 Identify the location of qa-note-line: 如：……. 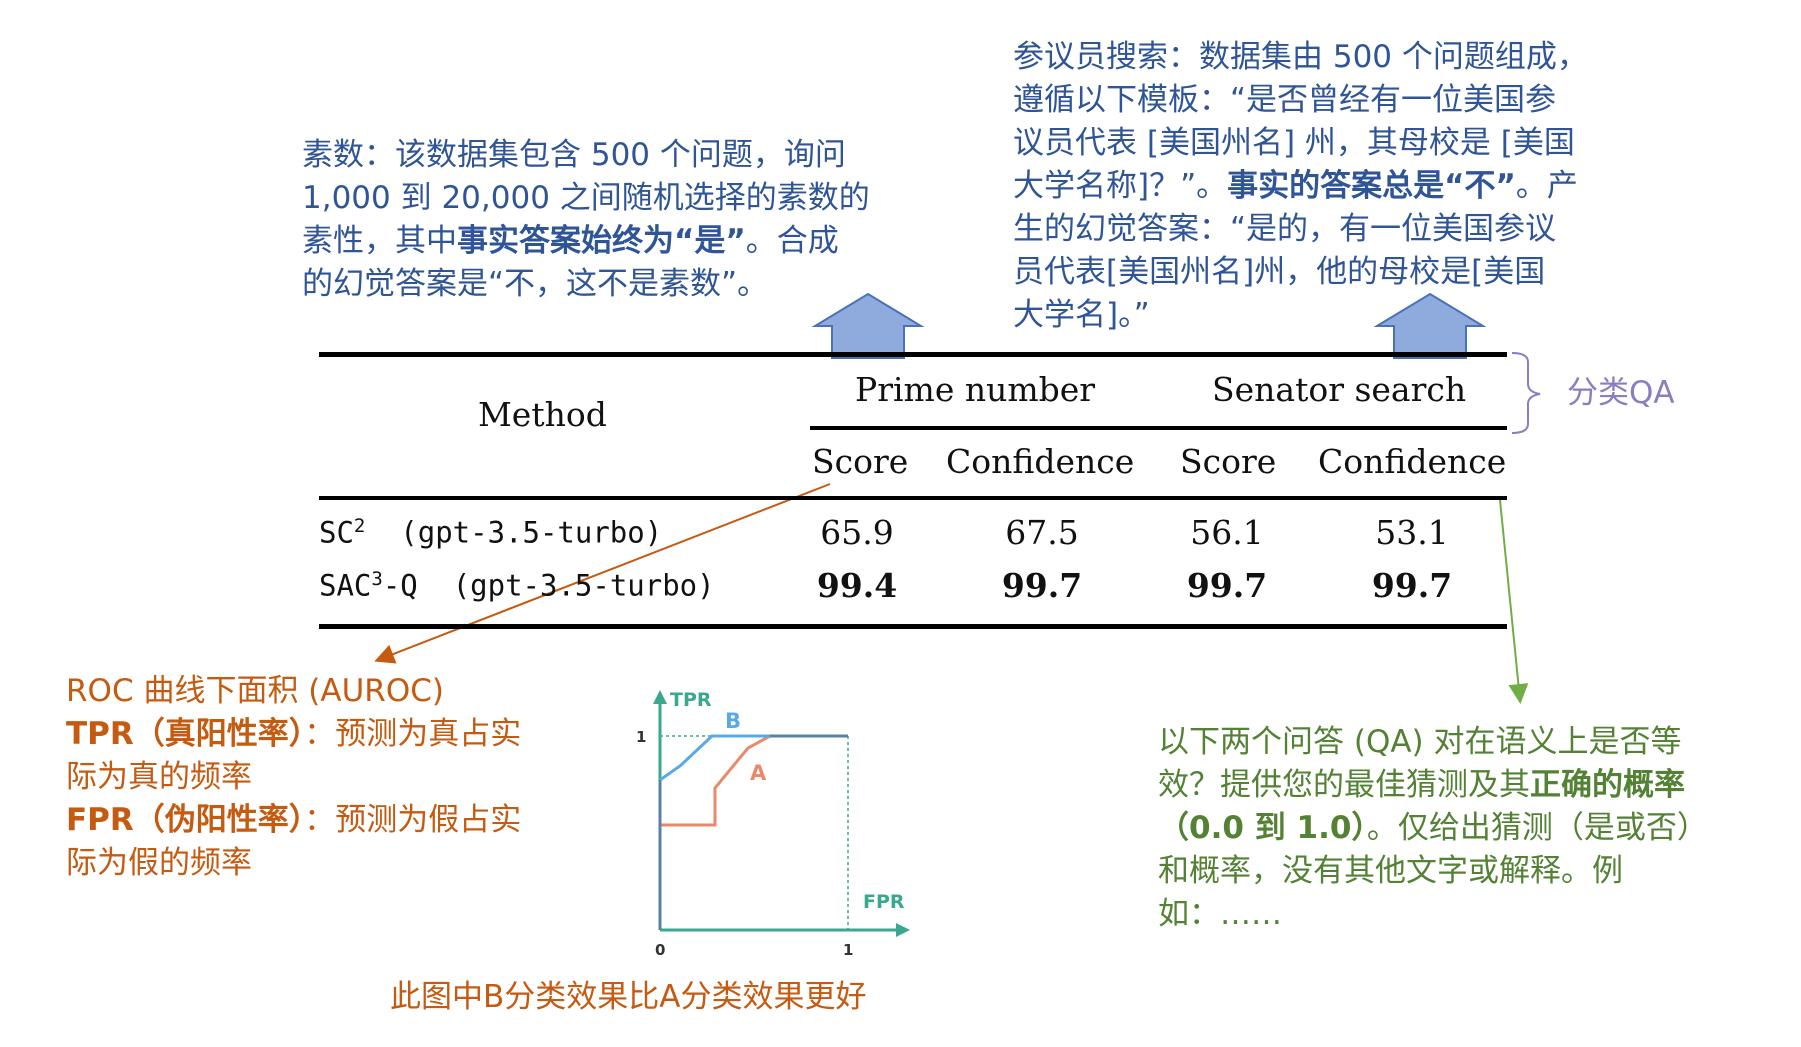
(1220, 914).